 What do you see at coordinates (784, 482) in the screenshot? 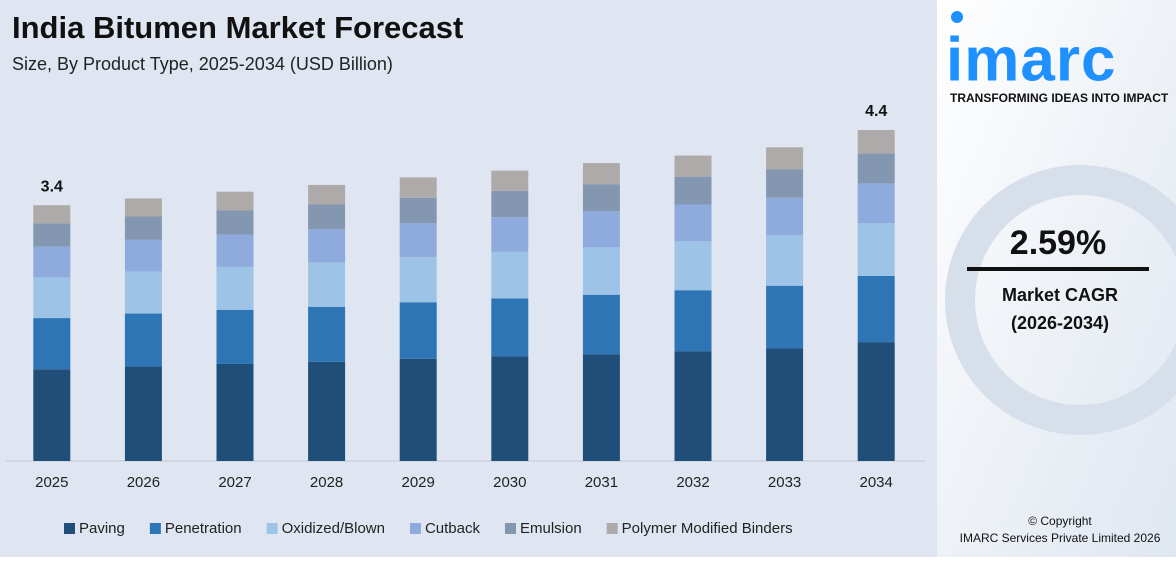
I see `x-tick-label: 2033` at bounding box center [784, 482].